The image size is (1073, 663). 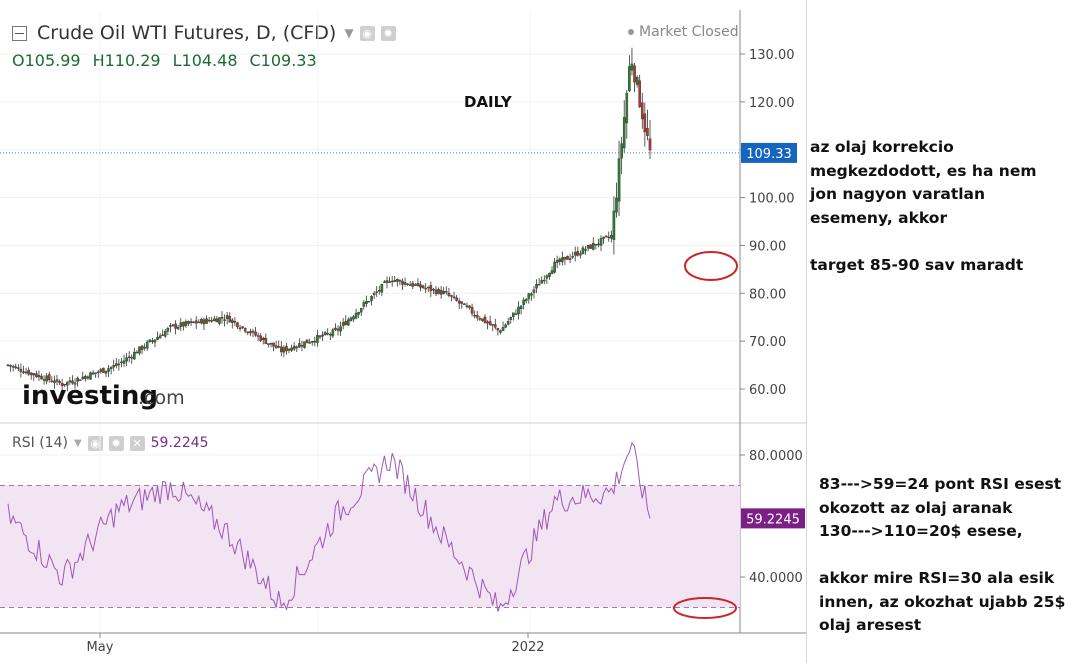 What do you see at coordinates (870, 625) in the screenshot?
I see `annotation-bottom-line: olaj aresest` at bounding box center [870, 625].